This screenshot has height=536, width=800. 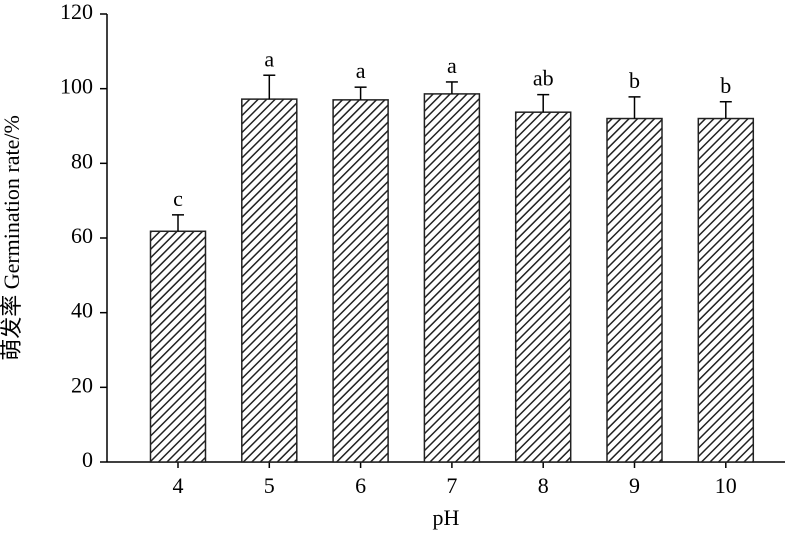 I want to click on y-axis-label: 萌发率 Germination rate/%, so click(x=12, y=238).